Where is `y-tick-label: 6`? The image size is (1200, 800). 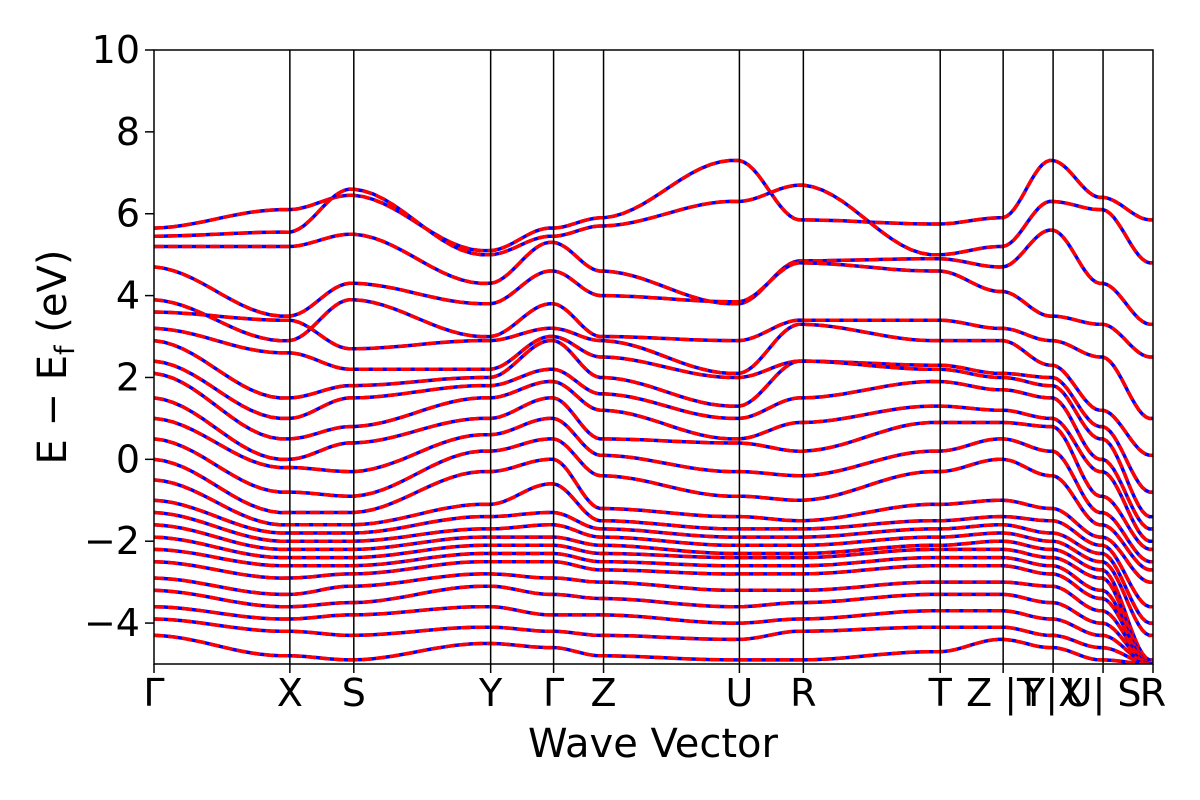
y-tick-label: 6 is located at coordinates (128, 214).